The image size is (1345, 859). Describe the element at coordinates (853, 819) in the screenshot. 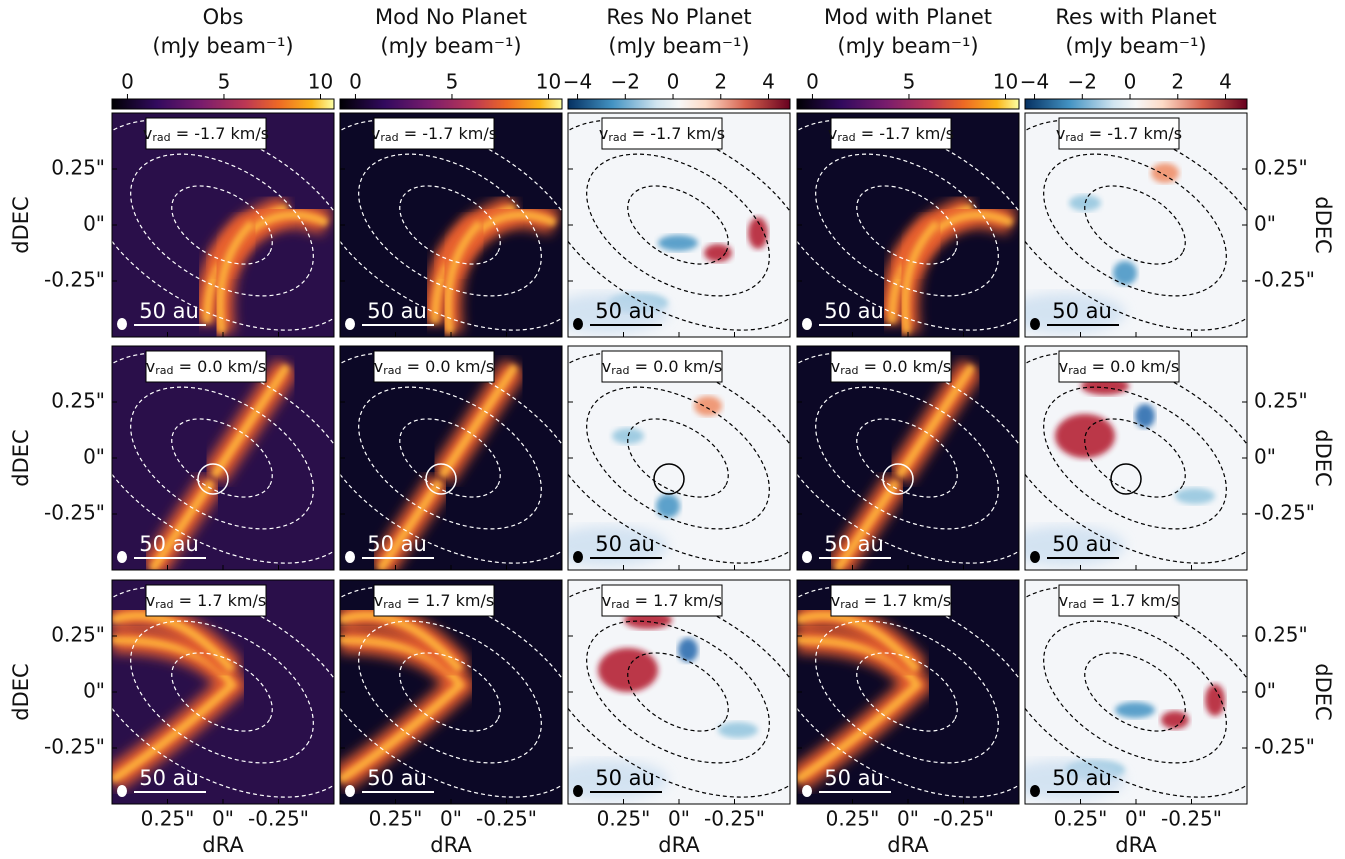

I see `x-tick-label: 0.25"` at that location.